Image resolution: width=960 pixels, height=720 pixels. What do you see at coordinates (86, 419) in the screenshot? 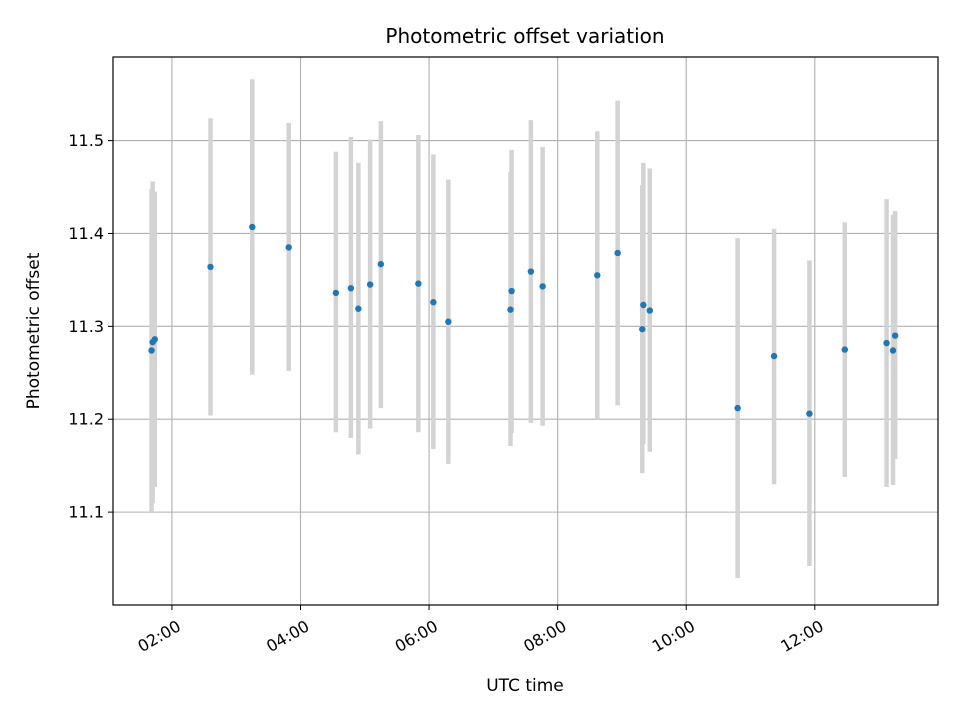
I see `y-tick-label: 11.2` at bounding box center [86, 419].